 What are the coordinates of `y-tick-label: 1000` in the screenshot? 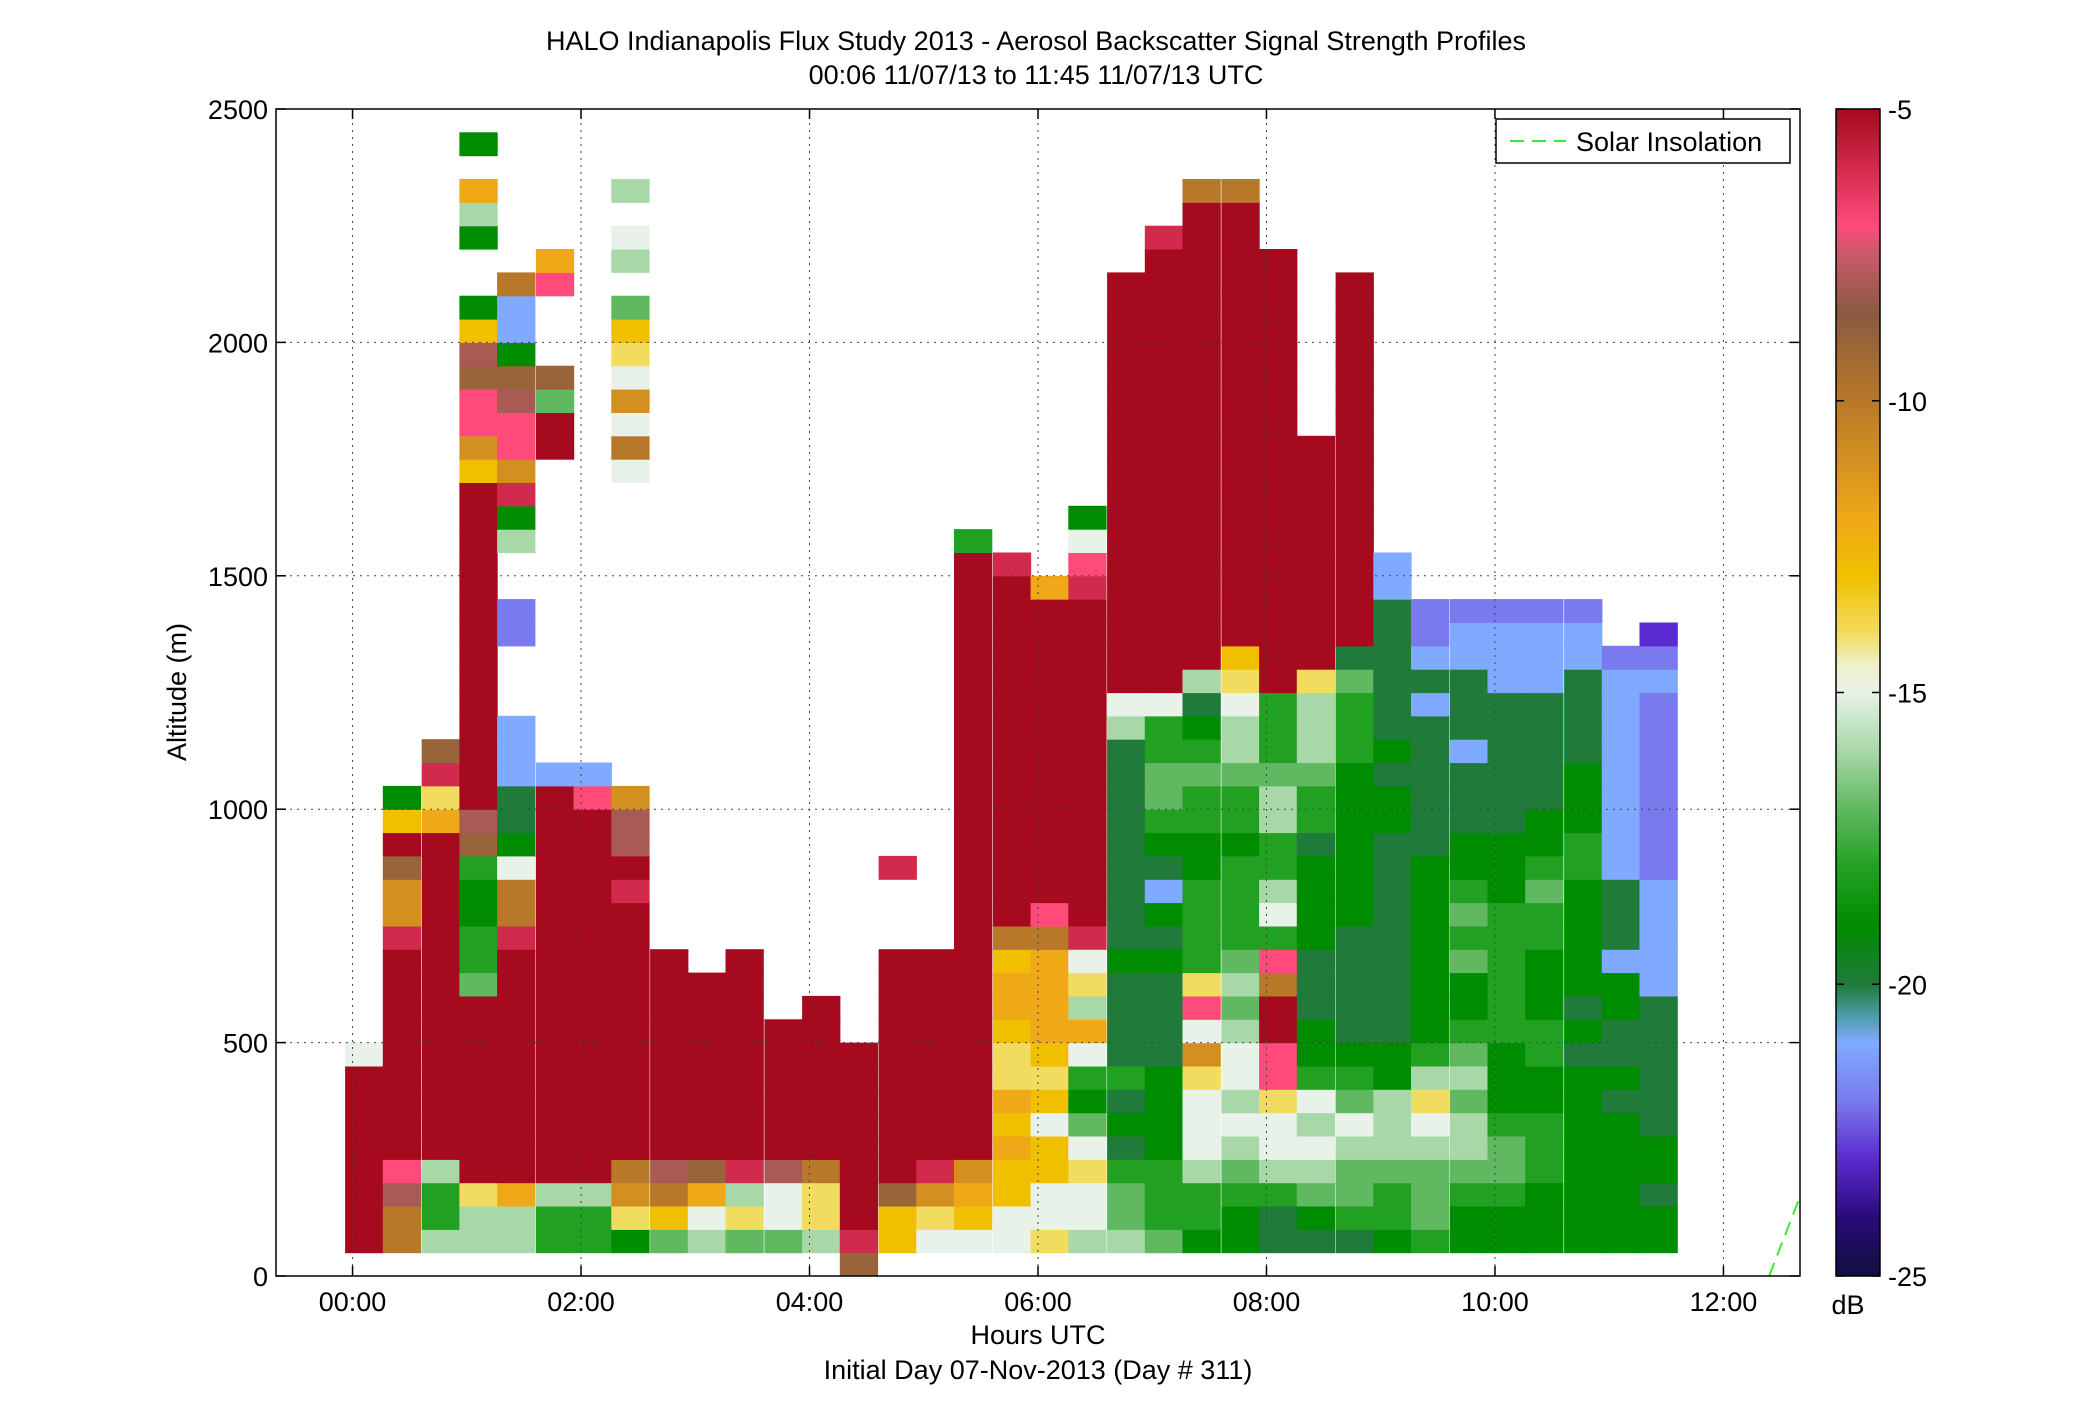 It's located at (238, 810).